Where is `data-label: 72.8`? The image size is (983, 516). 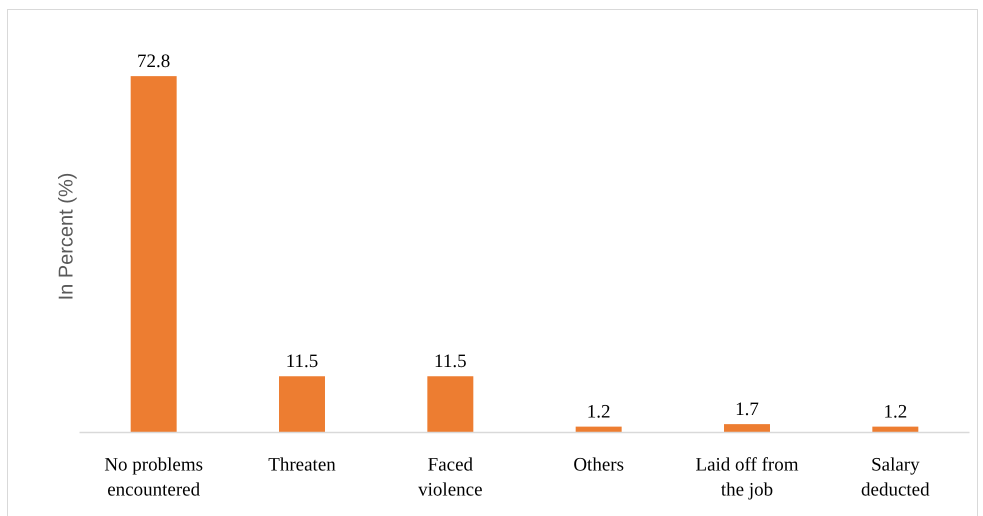 data-label: 72.8 is located at coordinates (153, 61).